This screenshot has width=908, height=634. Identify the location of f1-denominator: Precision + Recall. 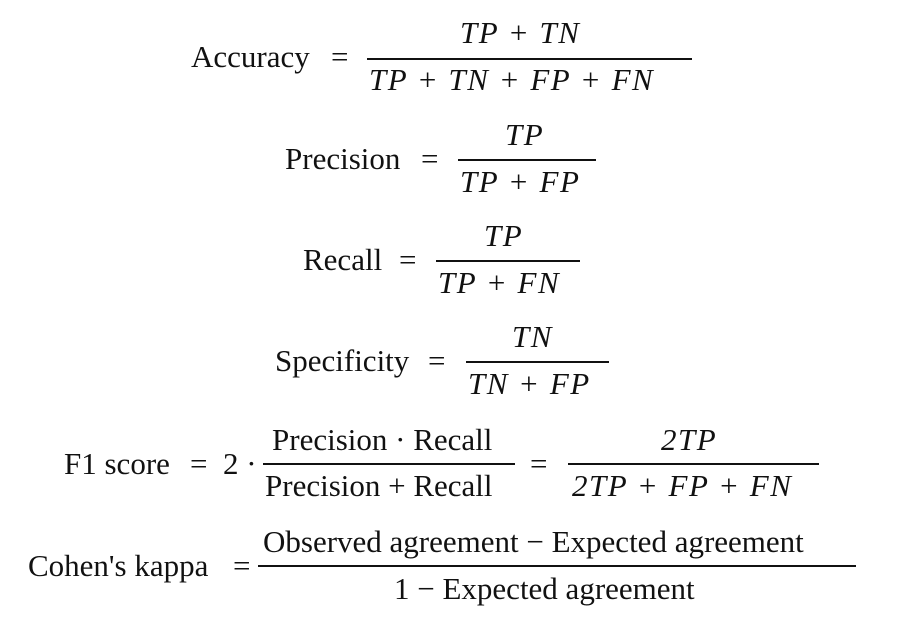
(379, 485).